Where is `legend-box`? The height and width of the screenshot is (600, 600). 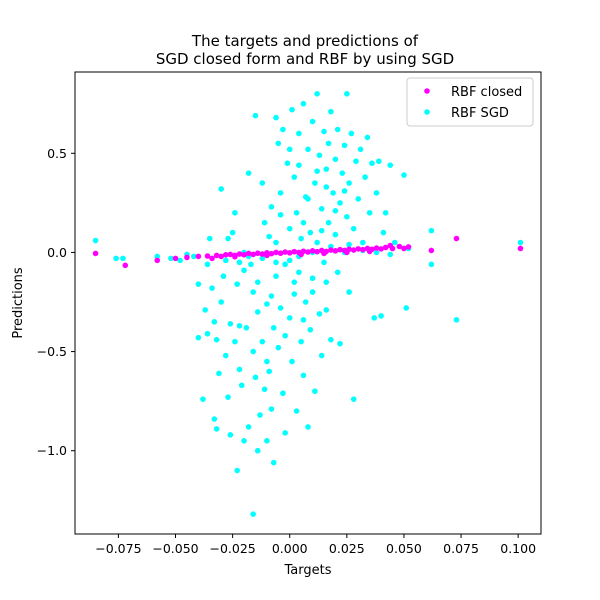 legend-box is located at coordinates (470, 102).